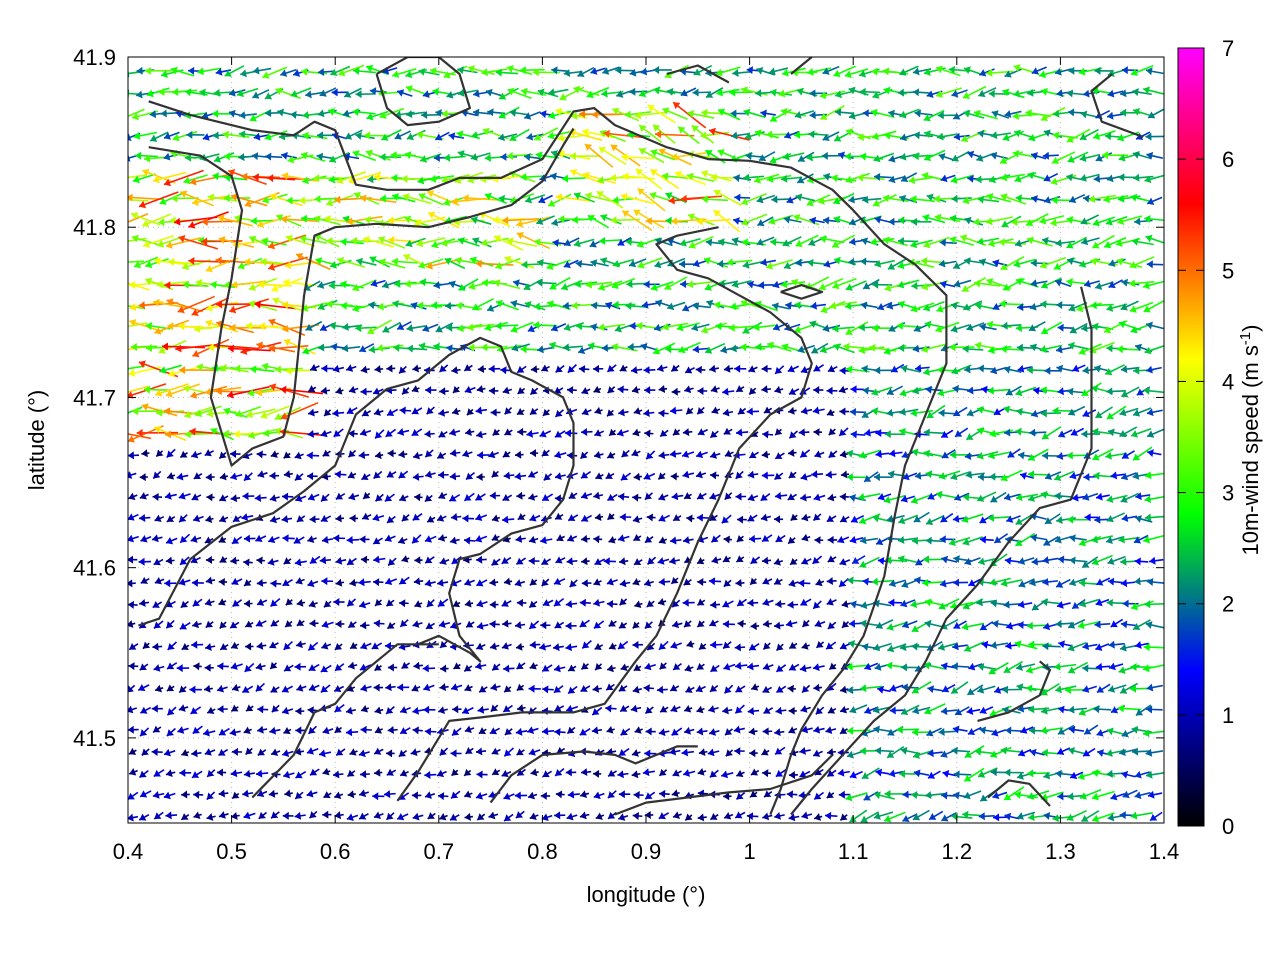 The image size is (1280, 960). I want to click on x-tick-label: 0.5, so click(231, 851).